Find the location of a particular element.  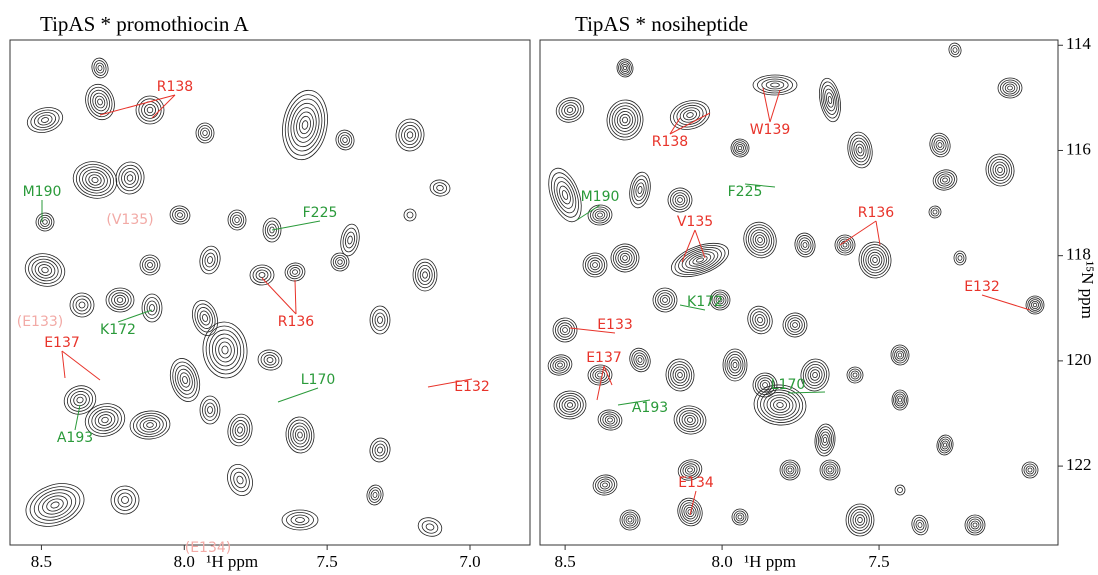

peak-label: V135 is located at coordinates (695, 222).